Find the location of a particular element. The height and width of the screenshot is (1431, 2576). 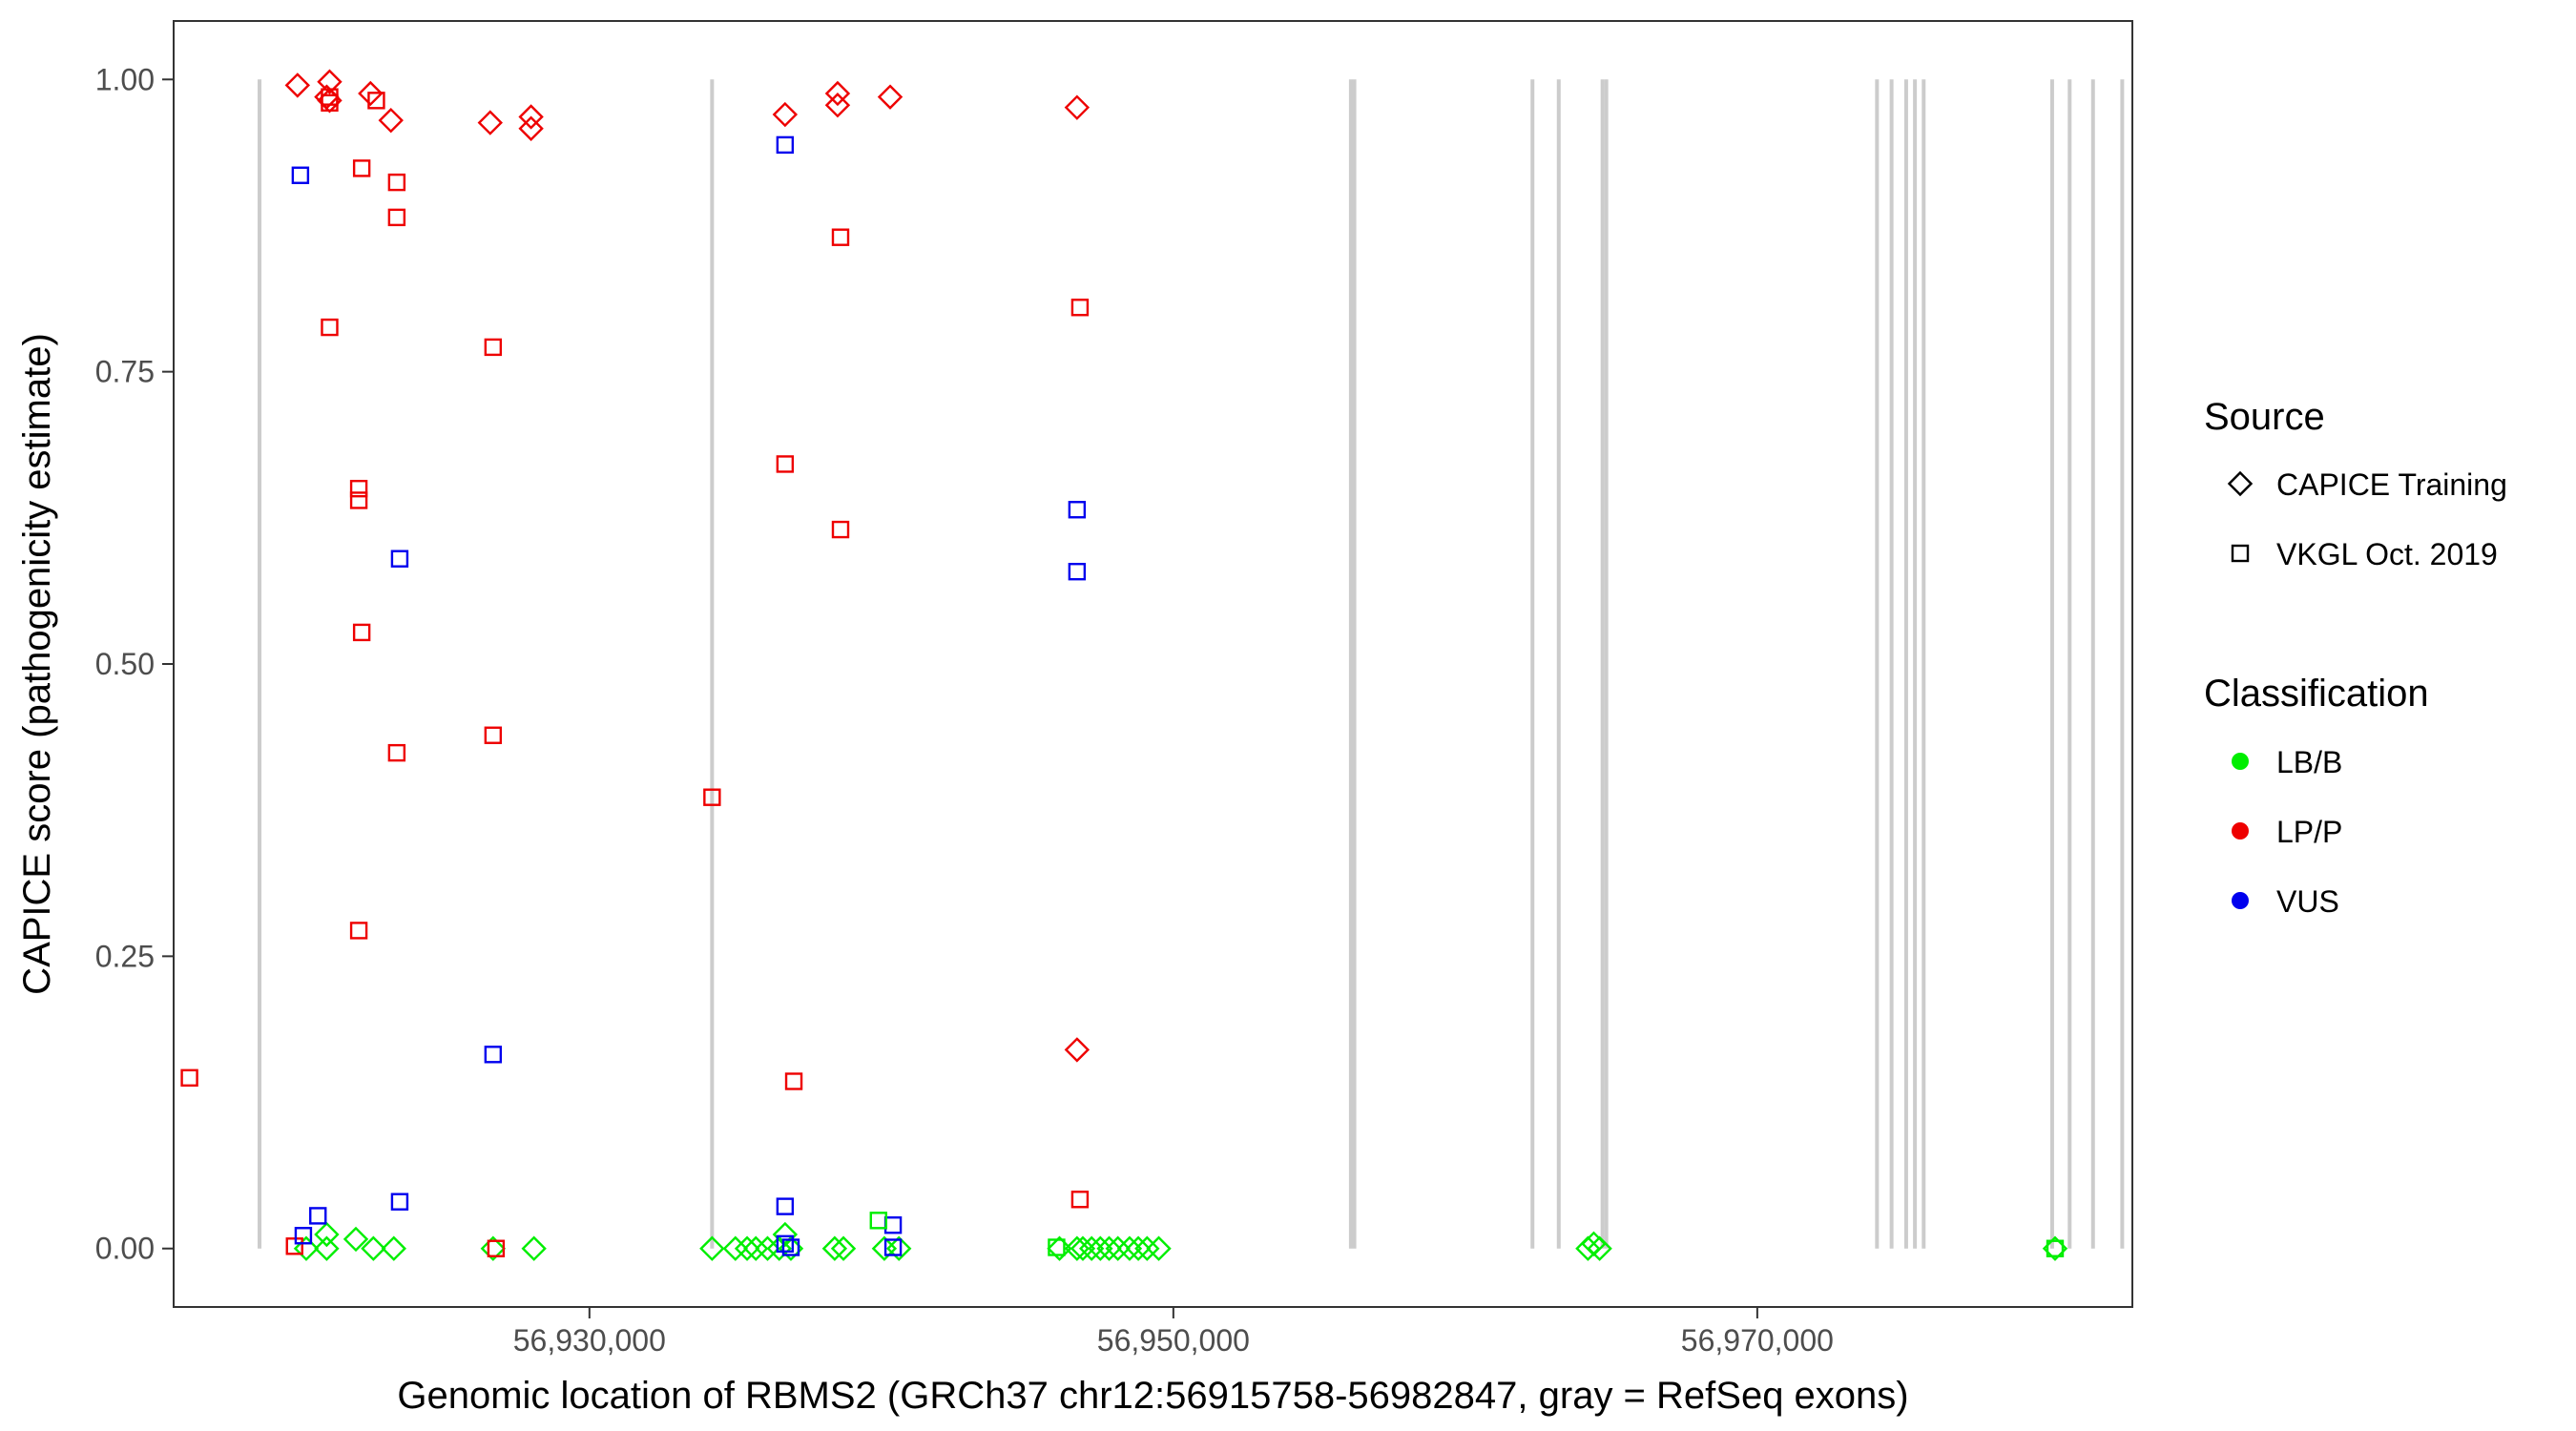

y-tick-label-1: 0.25 is located at coordinates (125, 956).